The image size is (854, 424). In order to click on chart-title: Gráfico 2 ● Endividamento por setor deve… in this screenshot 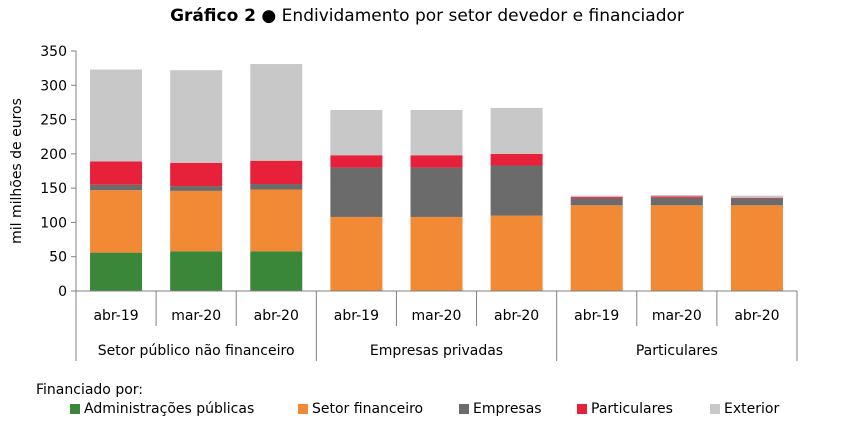, I will do `click(427, 16)`.